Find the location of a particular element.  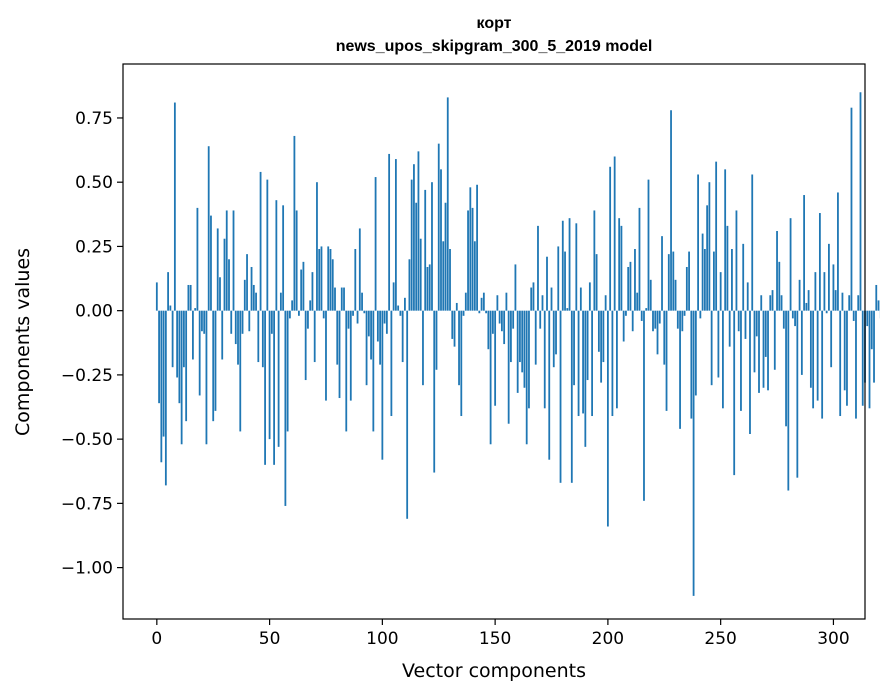

y-axis-label: Components values is located at coordinates (23, 342).